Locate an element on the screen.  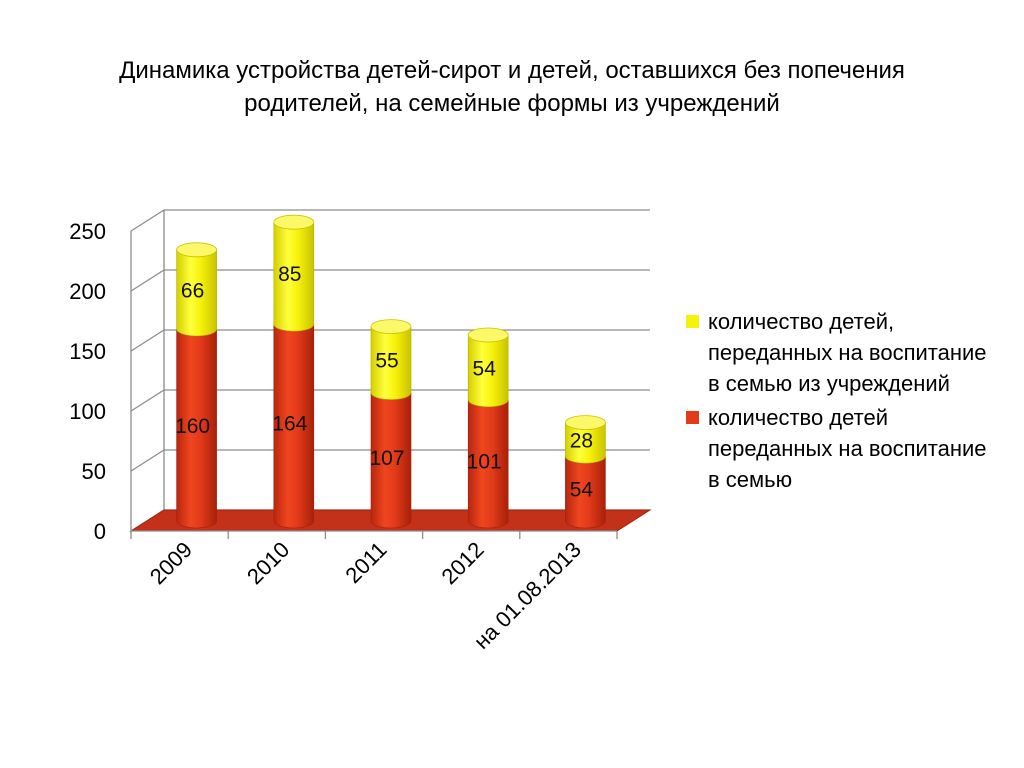
legend-swatch-top-series is located at coordinates (692, 321).